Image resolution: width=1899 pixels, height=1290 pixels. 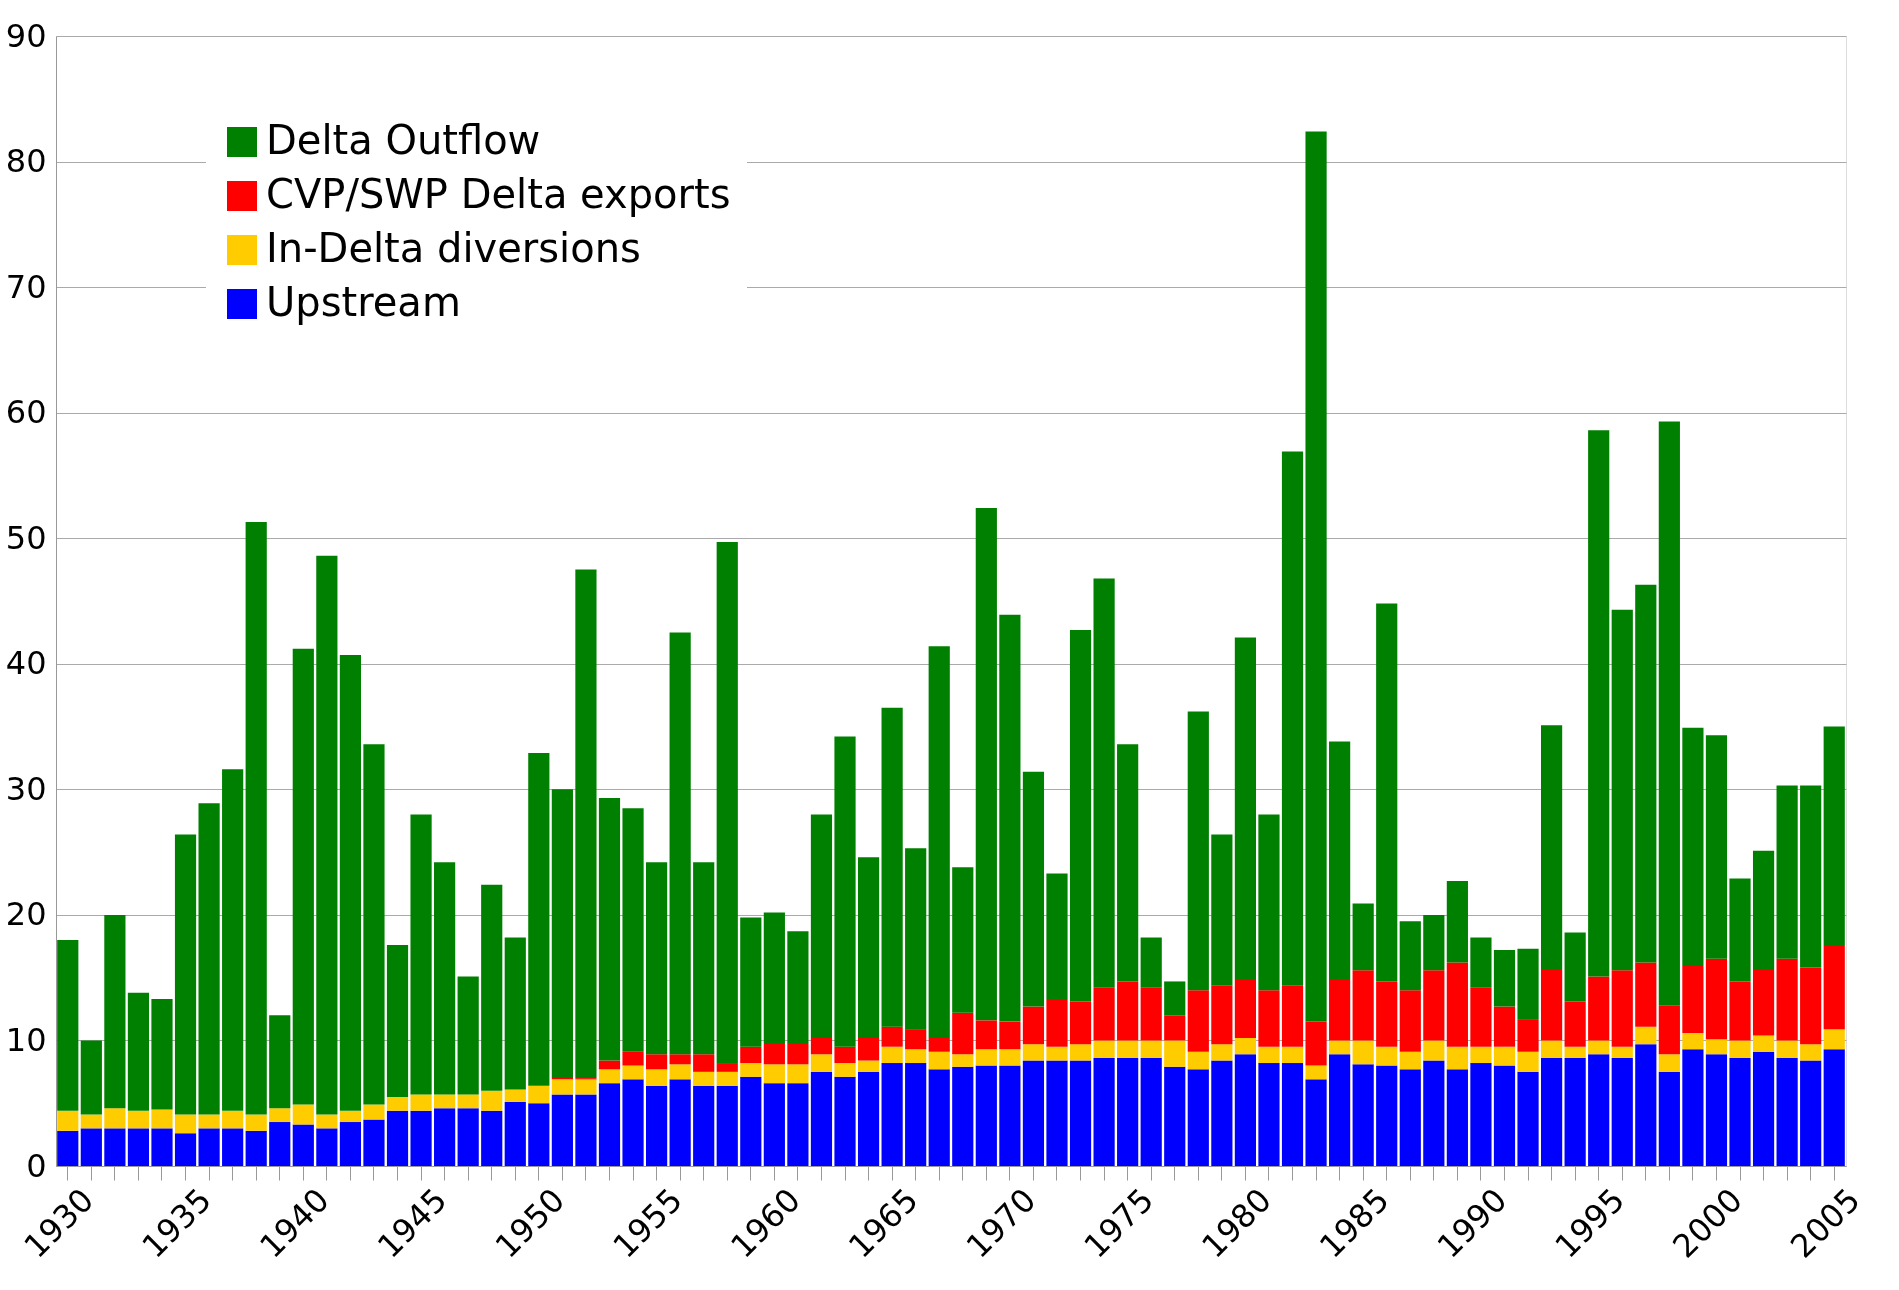 I want to click on y-tick-label: 70, so click(x=26, y=286).